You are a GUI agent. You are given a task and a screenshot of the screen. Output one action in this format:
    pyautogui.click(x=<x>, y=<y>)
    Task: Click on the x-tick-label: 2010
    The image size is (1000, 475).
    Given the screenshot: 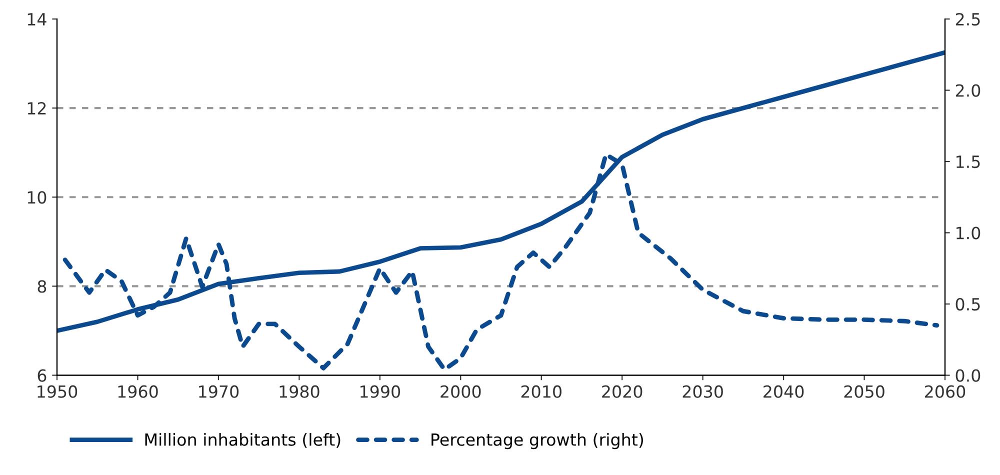 What is the action you would take?
    pyautogui.click(x=541, y=391)
    